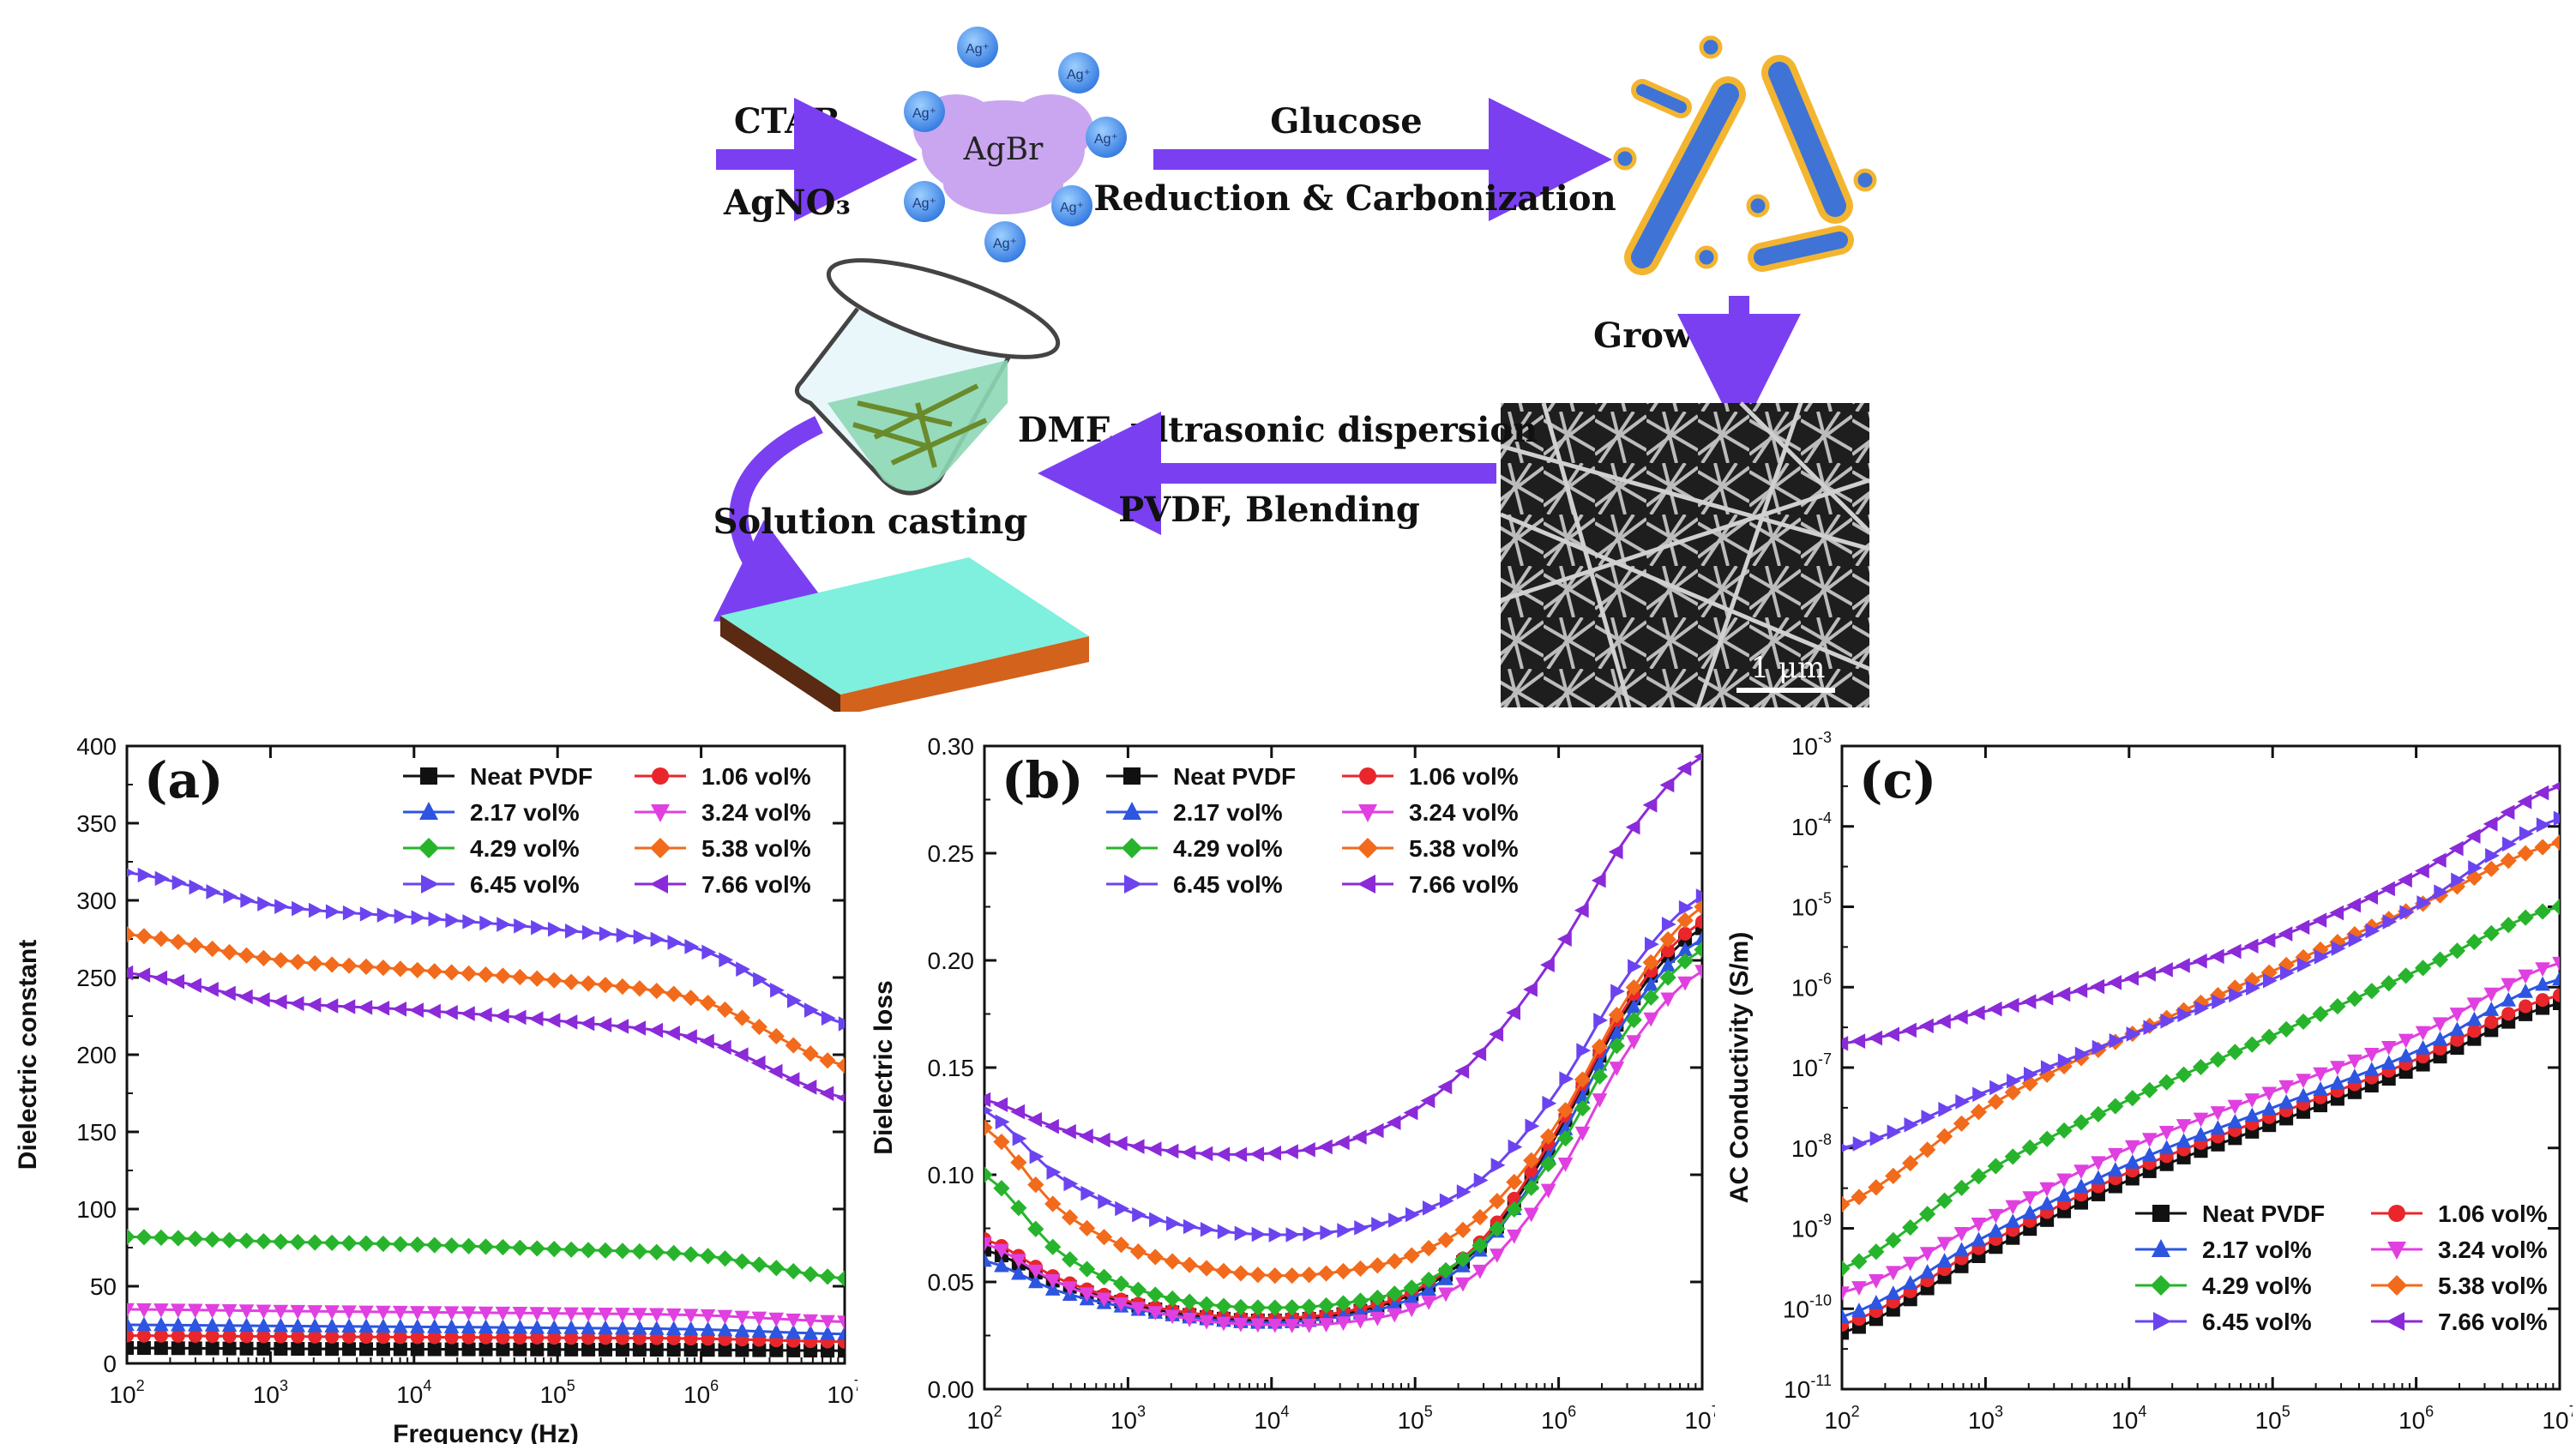 This screenshot has height=1444, width=2576. What do you see at coordinates (2493, 1322) in the screenshot?
I see `legend-label: 7.66 vol%` at bounding box center [2493, 1322].